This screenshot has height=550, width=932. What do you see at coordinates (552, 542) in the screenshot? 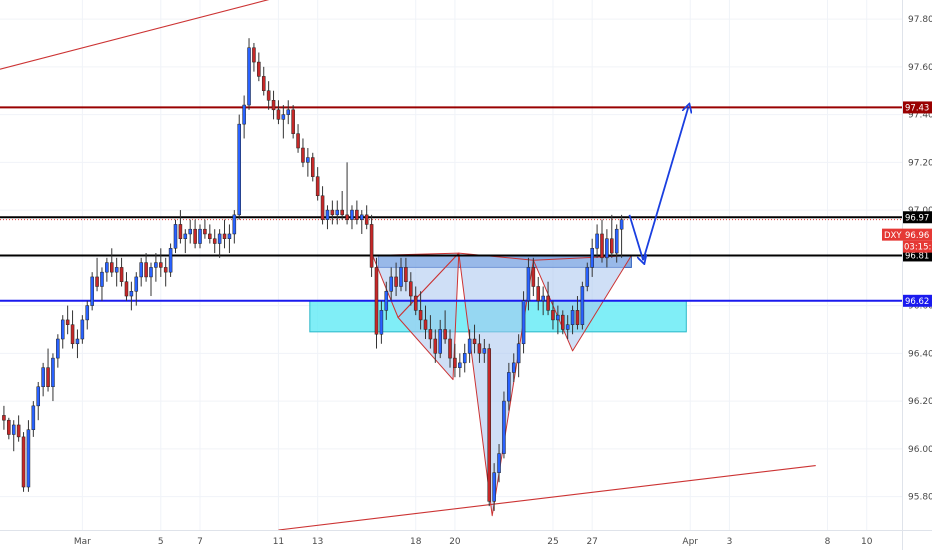
I see `x-tick-label: 25` at bounding box center [552, 542].